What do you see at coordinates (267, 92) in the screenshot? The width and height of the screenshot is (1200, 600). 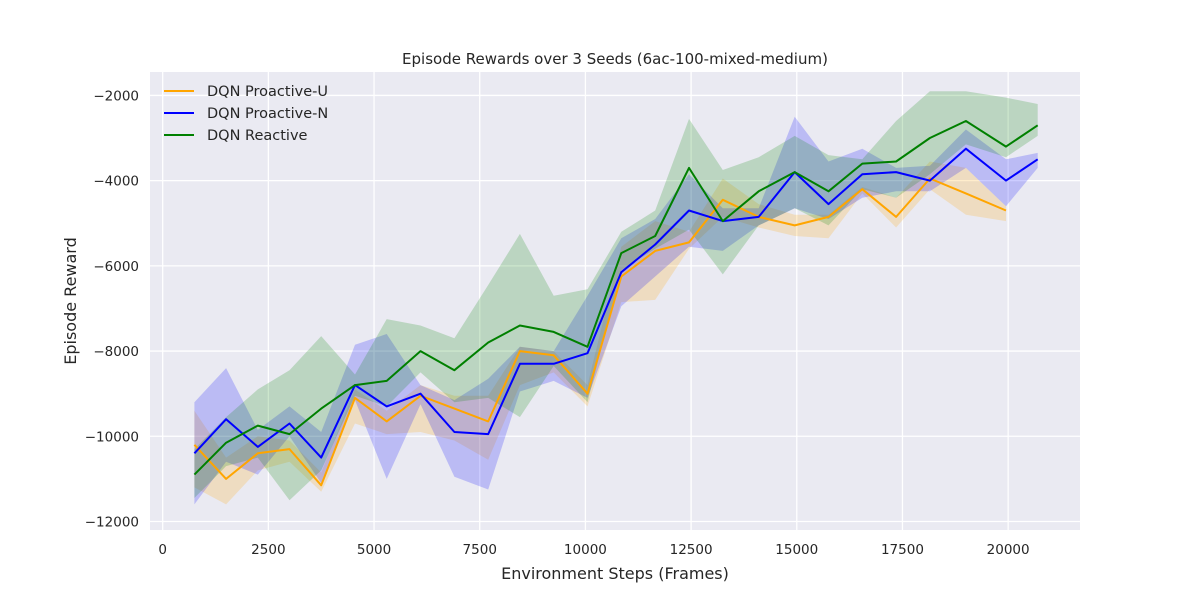 I see `legend-label: DQN Proactive-U` at bounding box center [267, 92].